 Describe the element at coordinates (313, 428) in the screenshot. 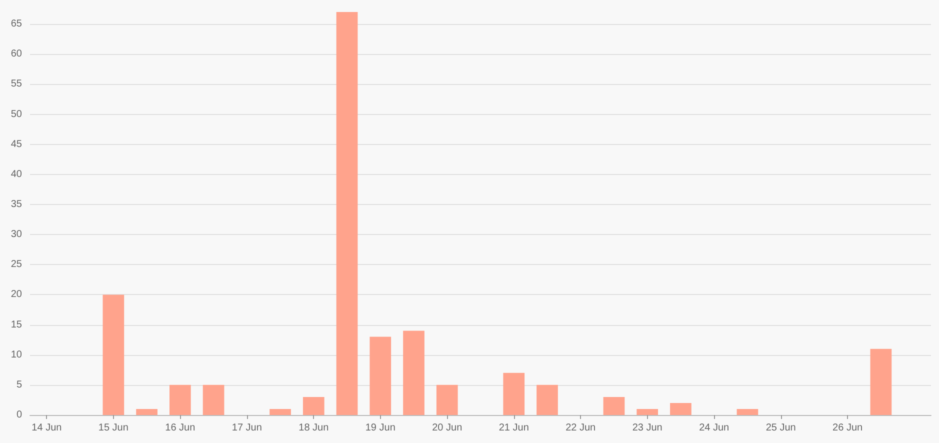

I see `x-tick-label: 18 Jun` at that location.